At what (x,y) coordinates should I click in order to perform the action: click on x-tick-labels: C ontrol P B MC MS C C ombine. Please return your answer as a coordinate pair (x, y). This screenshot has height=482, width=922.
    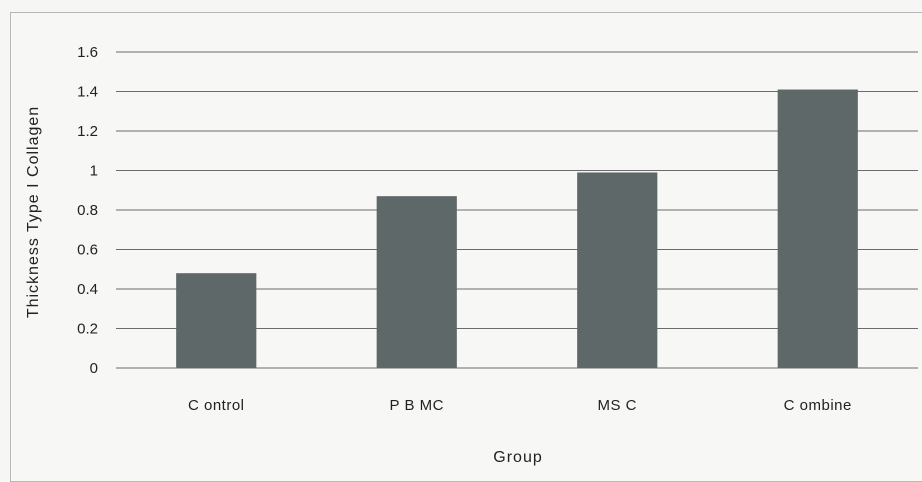
    Looking at the image, I should click on (520, 405).